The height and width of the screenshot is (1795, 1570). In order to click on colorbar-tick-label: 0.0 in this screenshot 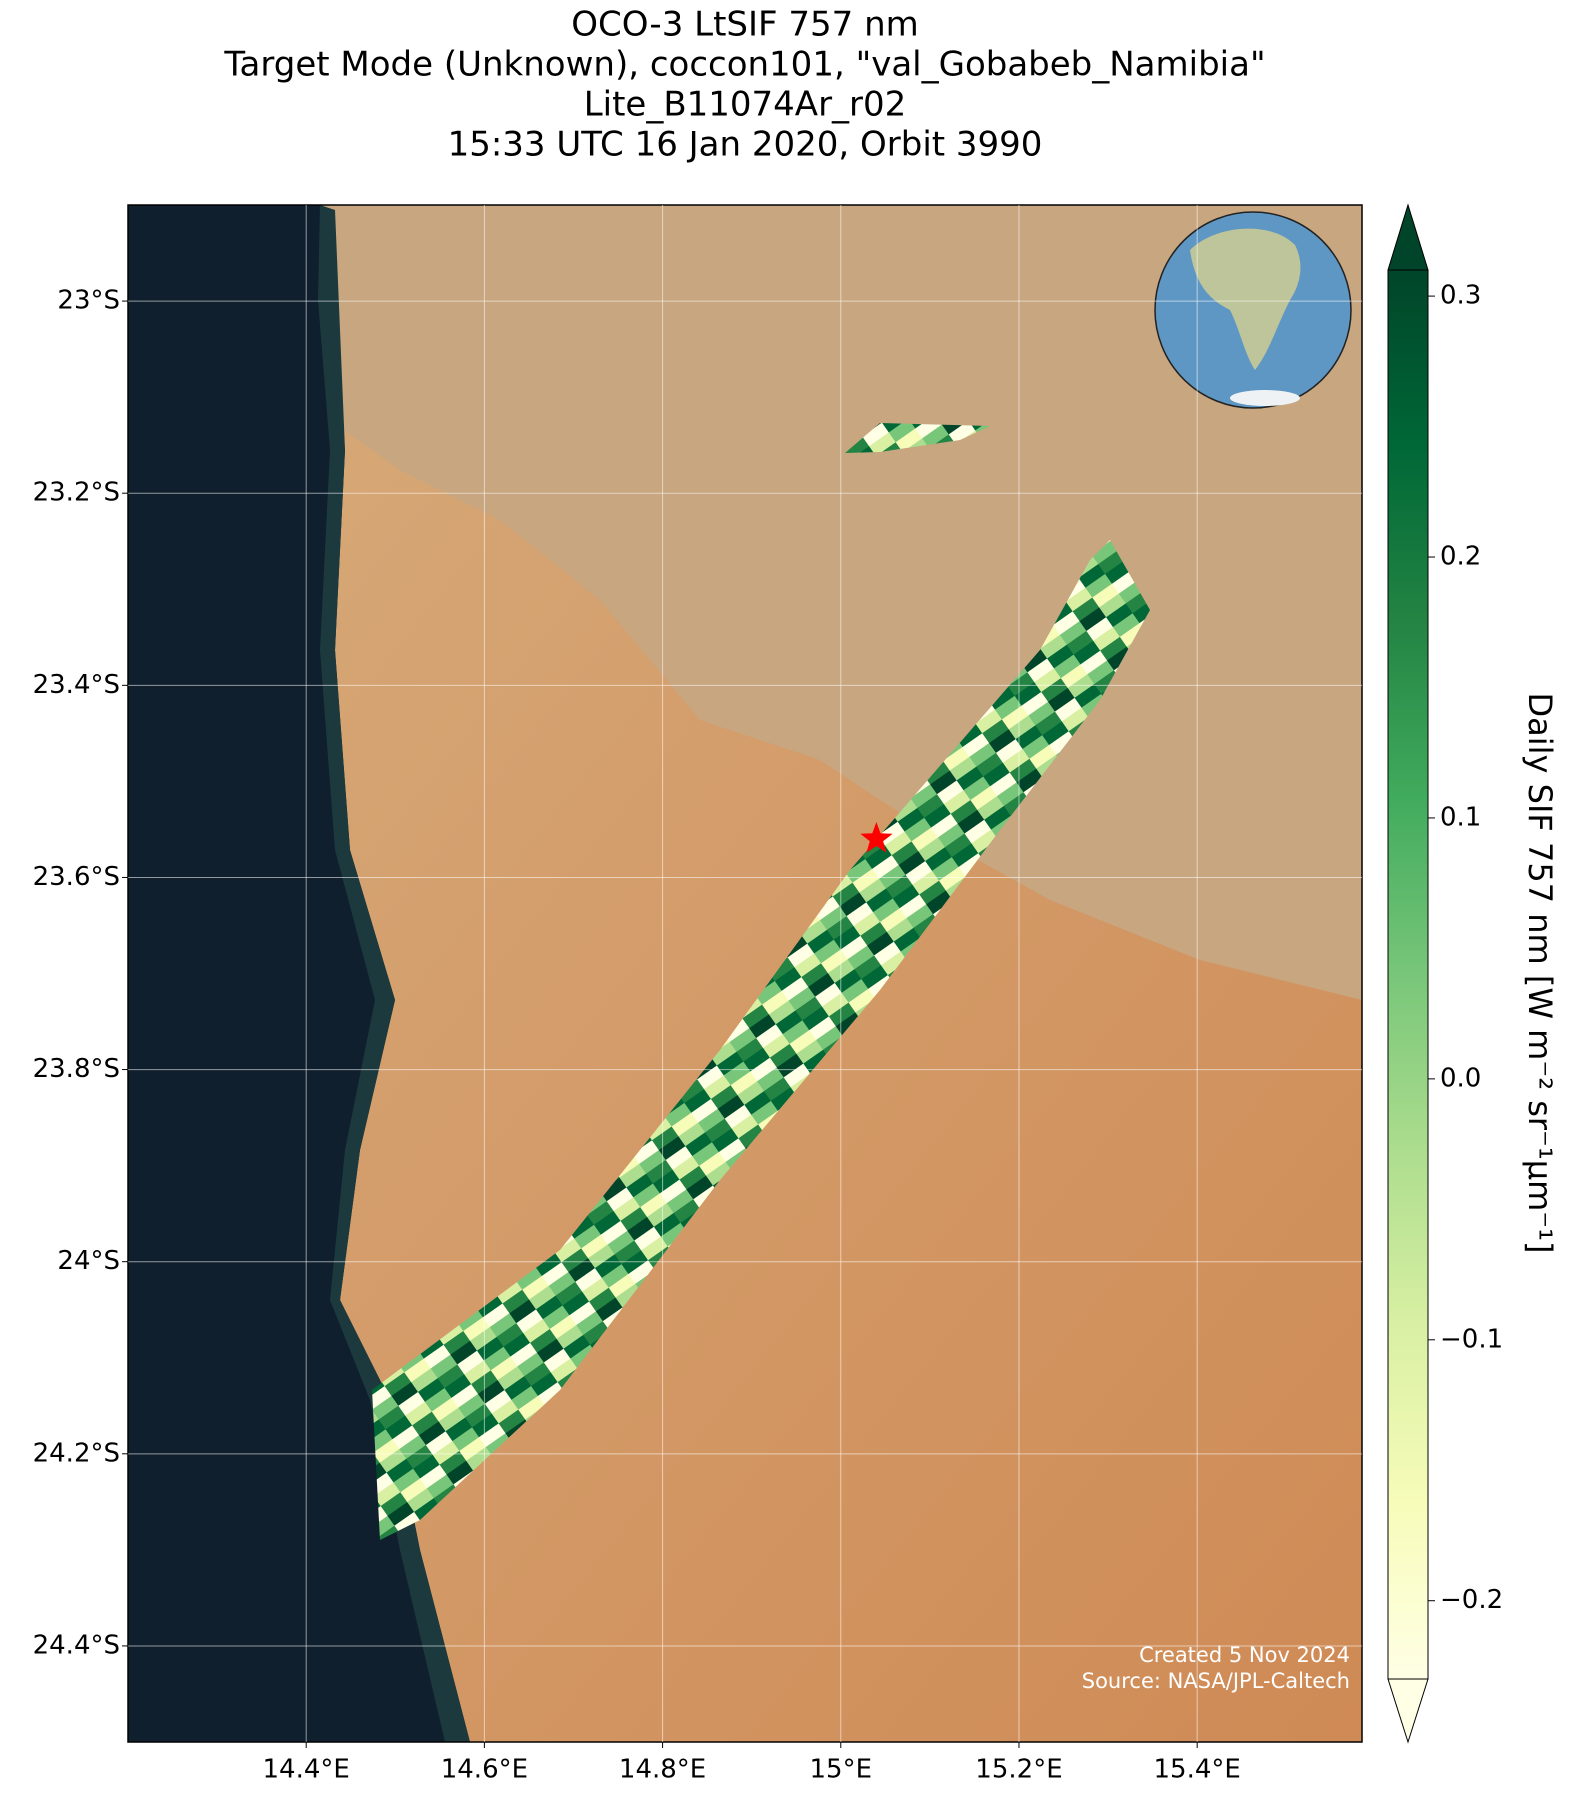, I will do `click(1460, 1078)`.